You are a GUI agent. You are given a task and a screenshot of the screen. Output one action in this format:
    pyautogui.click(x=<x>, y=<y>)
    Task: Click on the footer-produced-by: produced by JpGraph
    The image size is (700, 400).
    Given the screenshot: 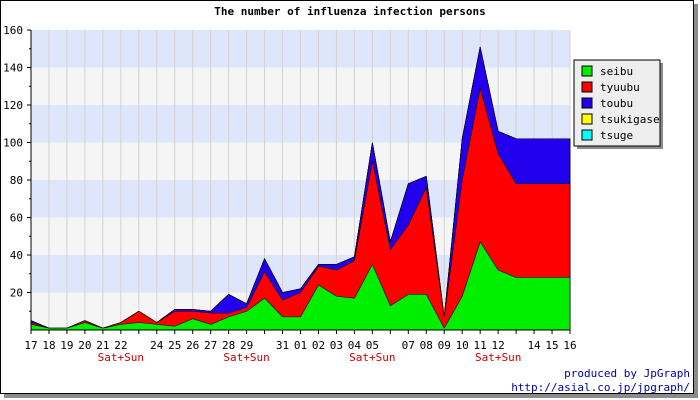 What is the action you would take?
    pyautogui.click(x=627, y=373)
    